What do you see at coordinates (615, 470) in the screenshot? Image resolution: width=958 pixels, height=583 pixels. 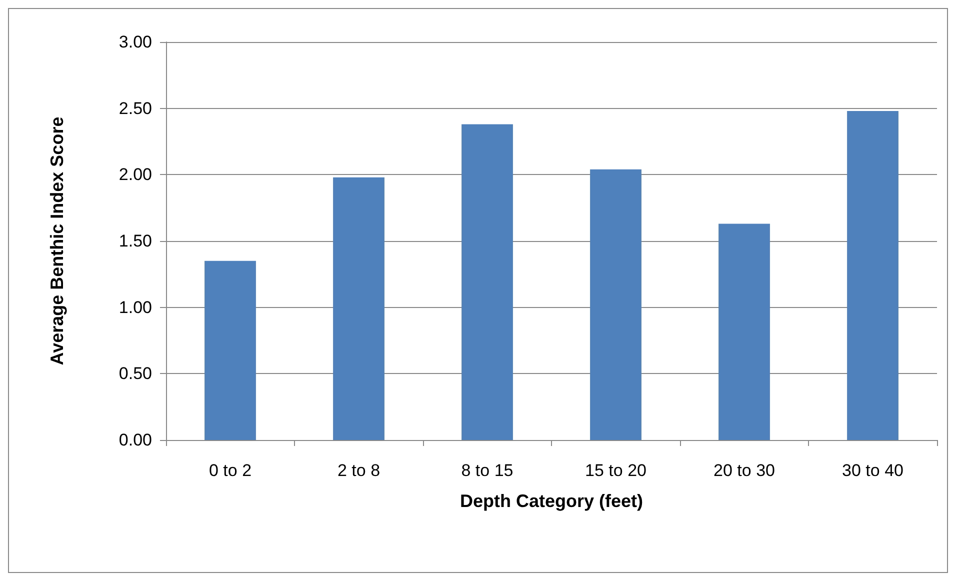 I see `x-tick-label: 15 to 20` at bounding box center [615, 470].